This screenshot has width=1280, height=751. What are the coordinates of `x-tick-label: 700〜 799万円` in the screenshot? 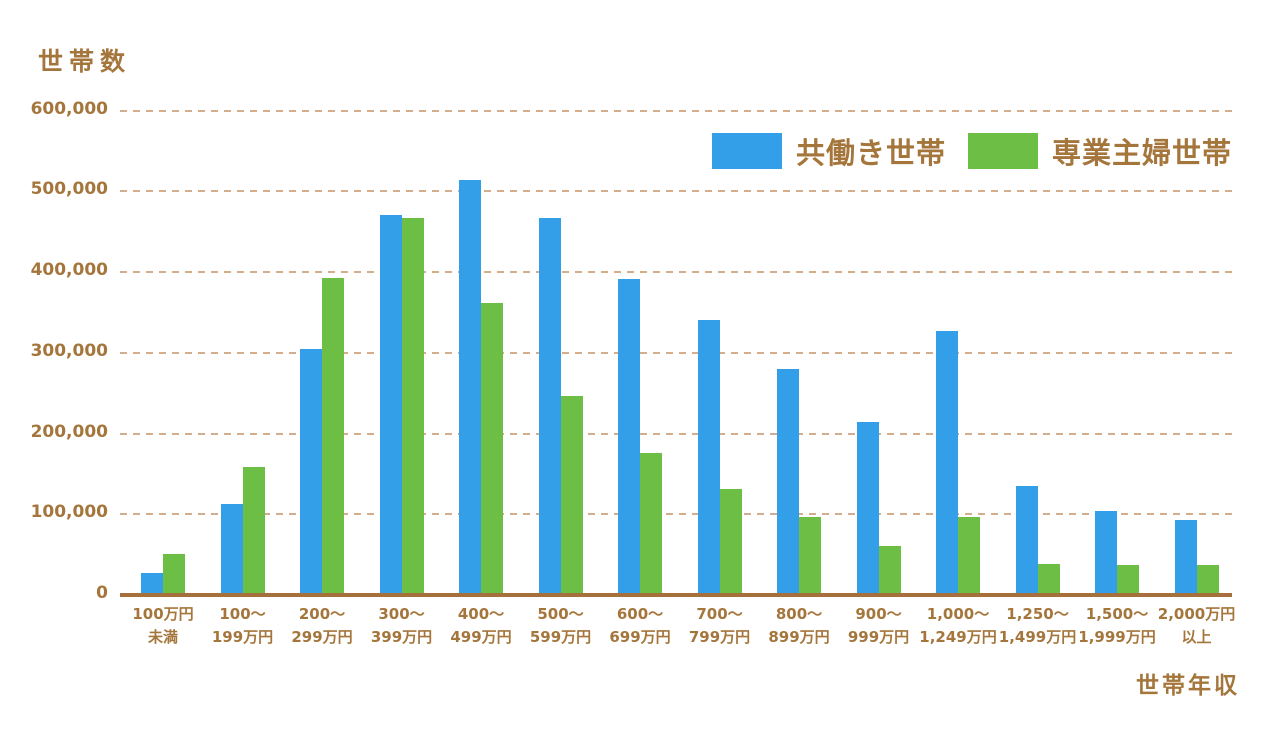 It's located at (719, 625).